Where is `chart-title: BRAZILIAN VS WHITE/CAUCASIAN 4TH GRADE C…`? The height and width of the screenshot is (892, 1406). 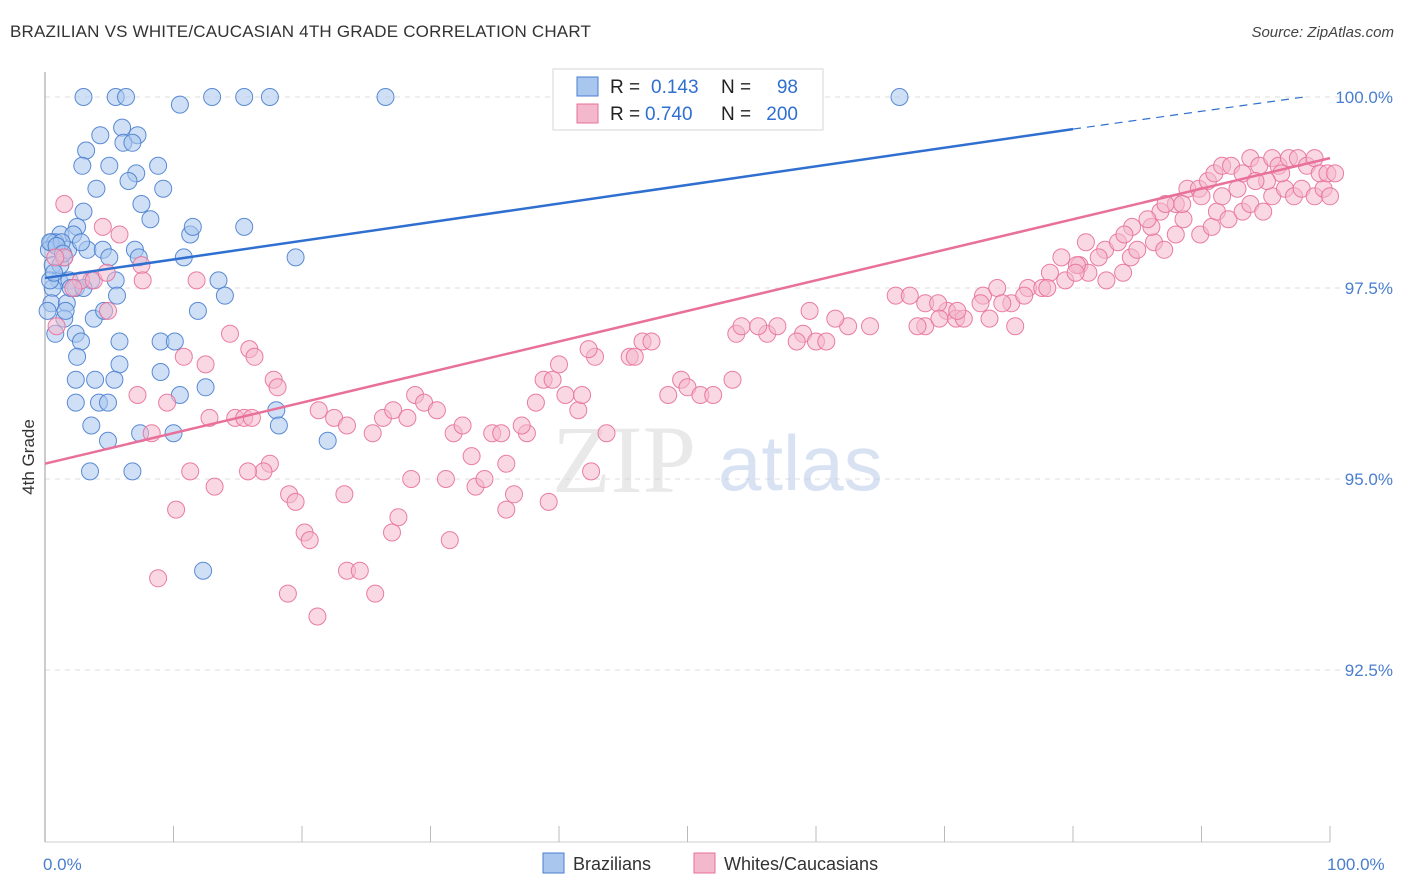
chart-title: BRAZILIAN VS WHITE/CAUCASIAN 4TH GRADE C… is located at coordinates (301, 31).